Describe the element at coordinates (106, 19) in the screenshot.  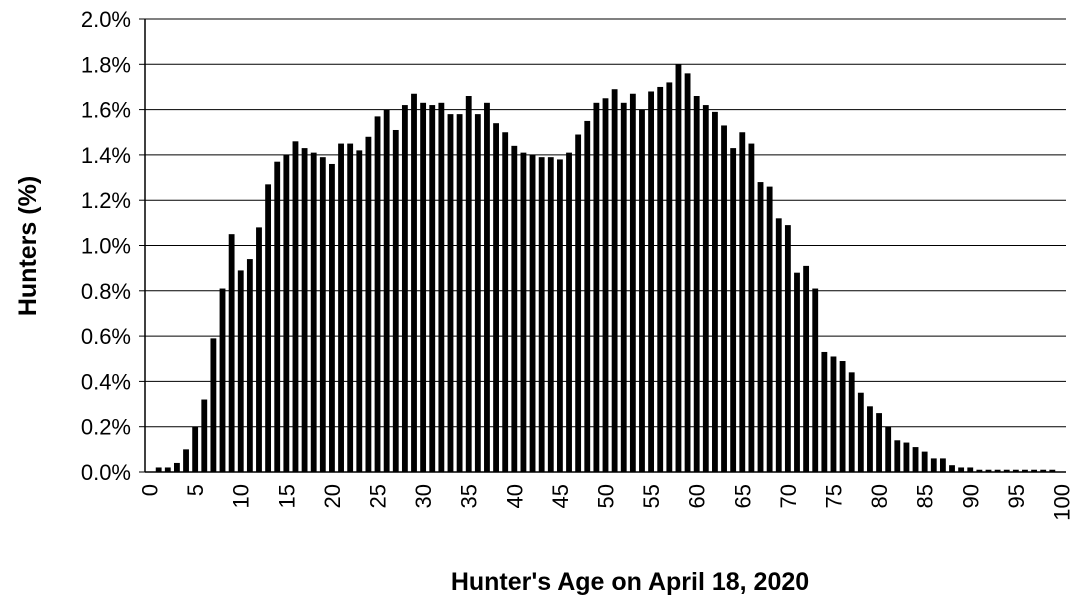
I see `y-tick-label: 2.0%` at that location.